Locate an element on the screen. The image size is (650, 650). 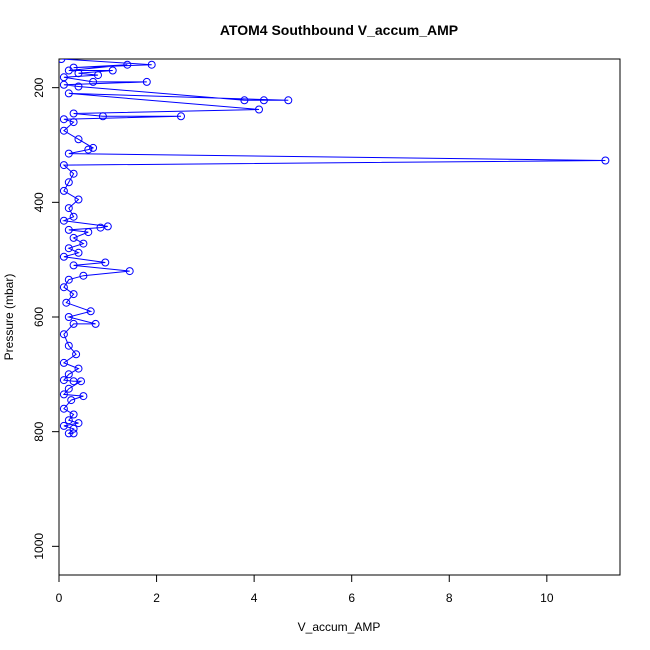
y-tick-label: 600 is located at coordinates (39, 317).